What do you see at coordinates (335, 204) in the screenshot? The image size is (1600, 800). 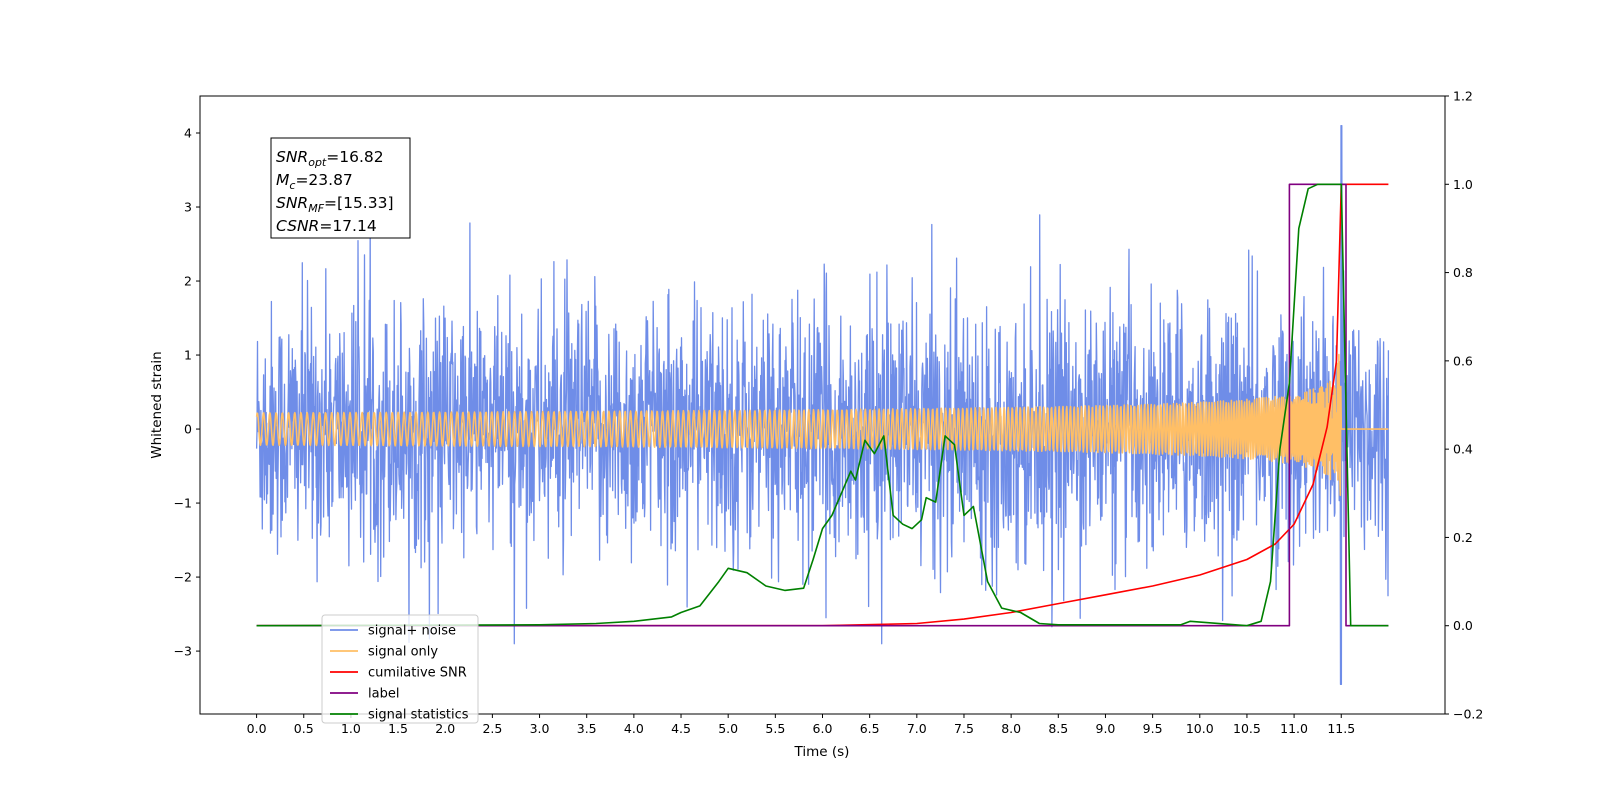 I see `stats-line: SNRMF=[15.33]` at bounding box center [335, 204].